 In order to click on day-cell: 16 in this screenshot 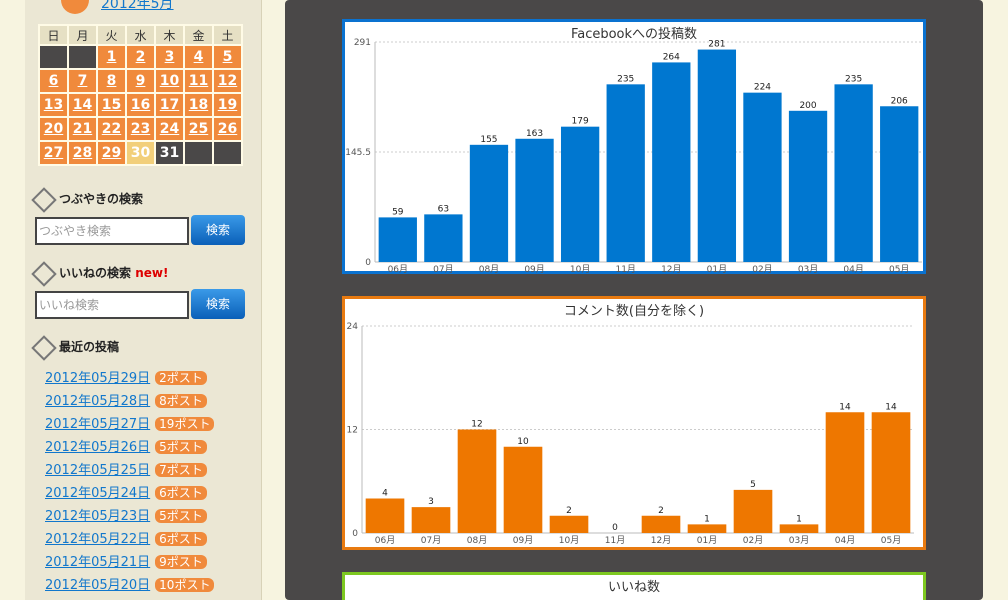, I will do `click(140, 105)`.